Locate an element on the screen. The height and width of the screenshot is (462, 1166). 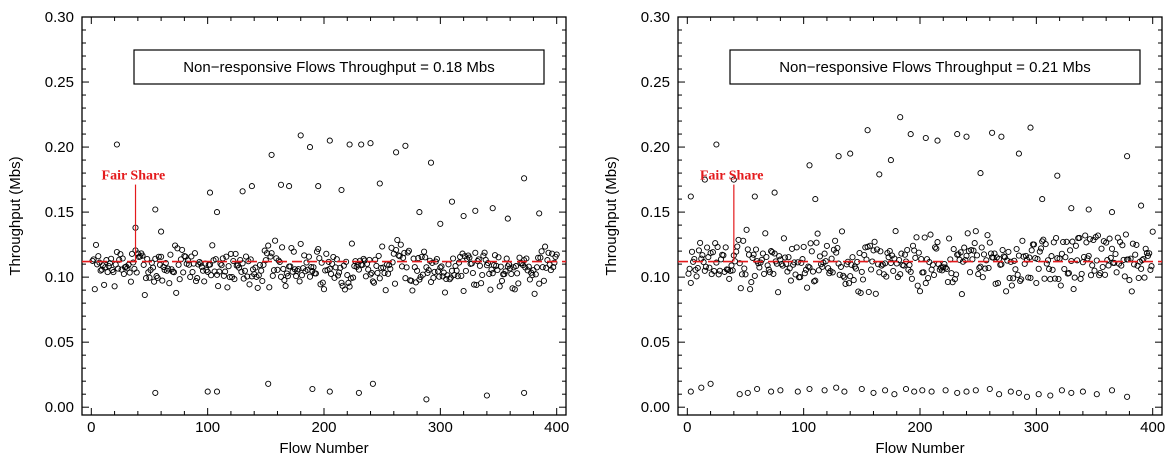
y-tick-label: 0.10 is located at coordinates (655, 277).